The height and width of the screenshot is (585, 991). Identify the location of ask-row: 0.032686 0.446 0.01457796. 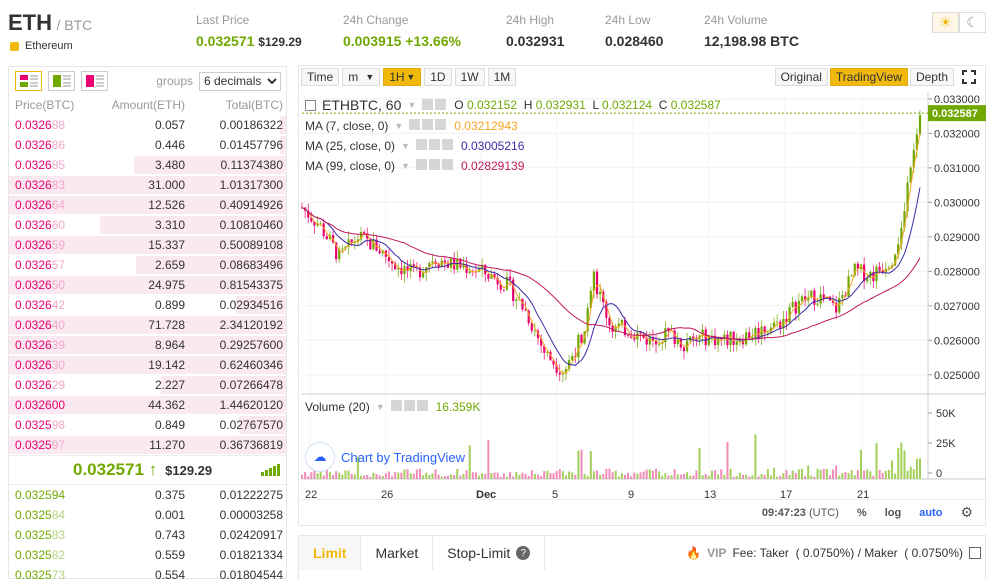
(147, 145).